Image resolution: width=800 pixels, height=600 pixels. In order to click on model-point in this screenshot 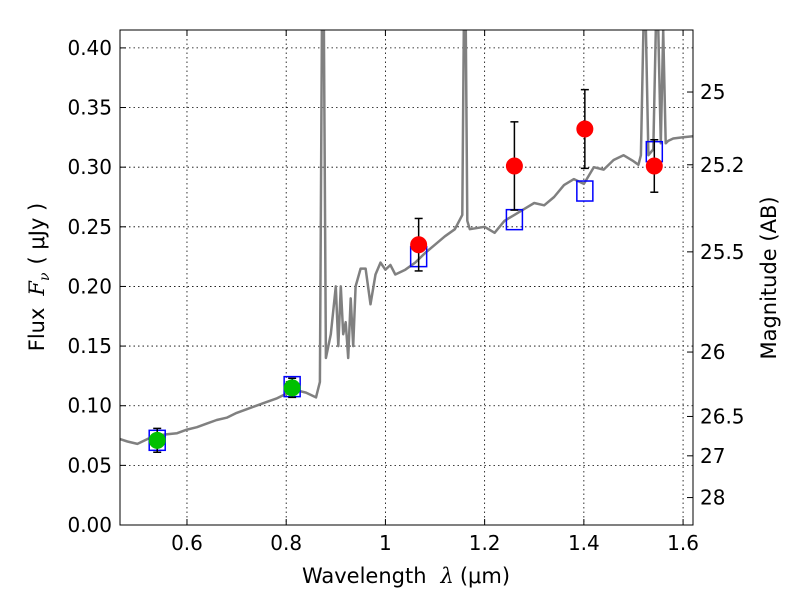, I will do `click(585, 191)`.